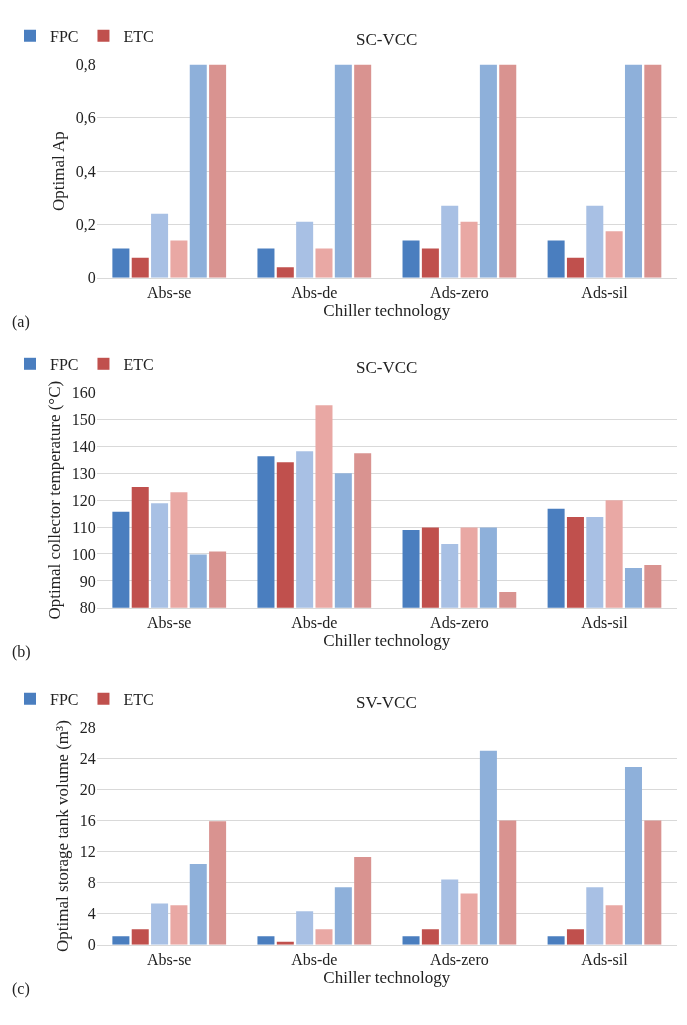 The height and width of the screenshot is (1025, 687). Describe the element at coordinates (87, 608) in the screenshot. I see `y-tick-label: 80` at that location.